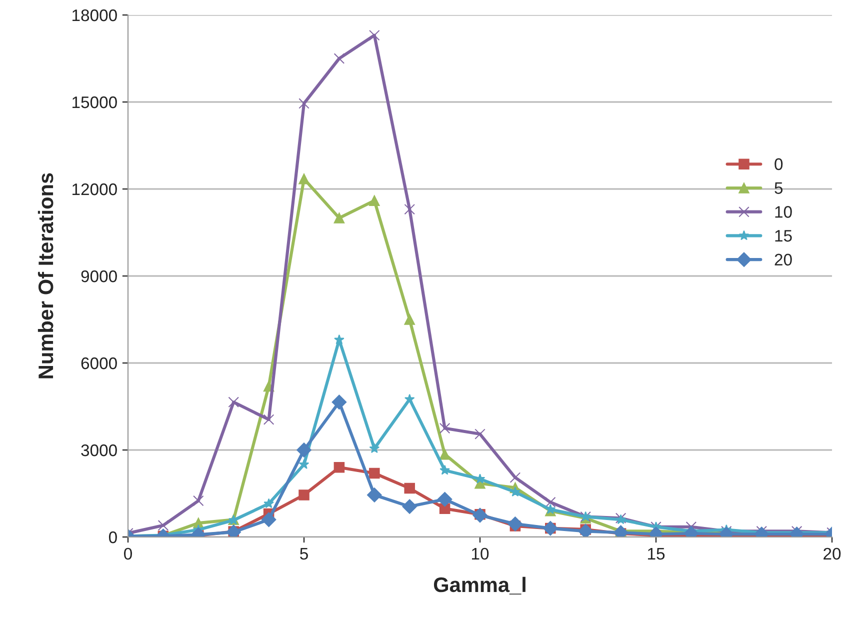 This screenshot has width=847, height=620. What do you see at coordinates (99, 276) in the screenshot?
I see `y-tick-label: 9000` at bounding box center [99, 276].